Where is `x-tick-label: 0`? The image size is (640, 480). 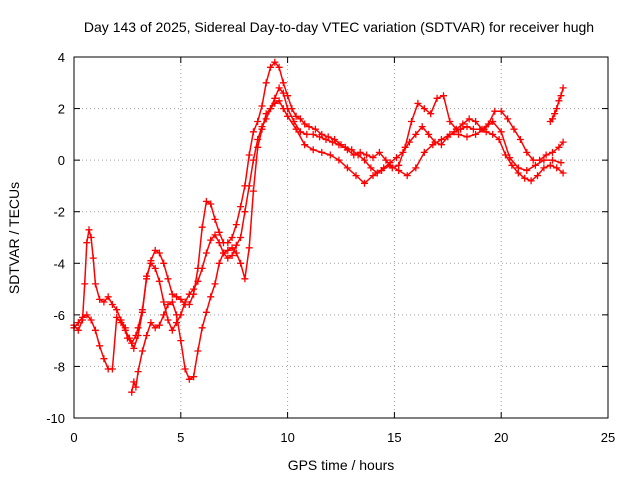
x-tick-label: 0 is located at coordinates (73, 437).